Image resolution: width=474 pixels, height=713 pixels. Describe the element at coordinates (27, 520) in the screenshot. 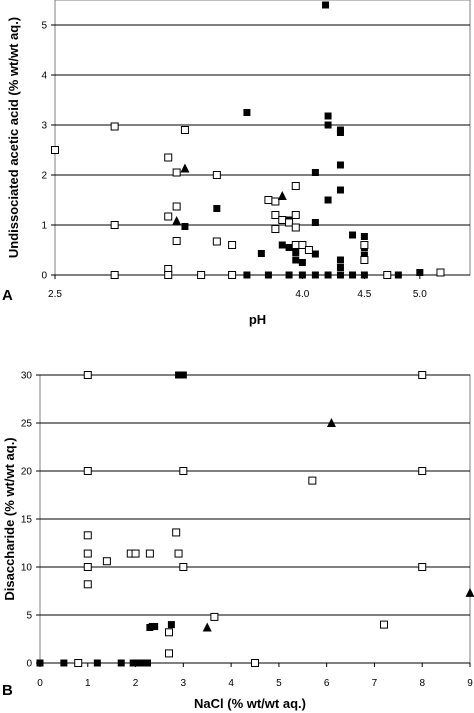

I see `y-tick-label: 15` at that location.